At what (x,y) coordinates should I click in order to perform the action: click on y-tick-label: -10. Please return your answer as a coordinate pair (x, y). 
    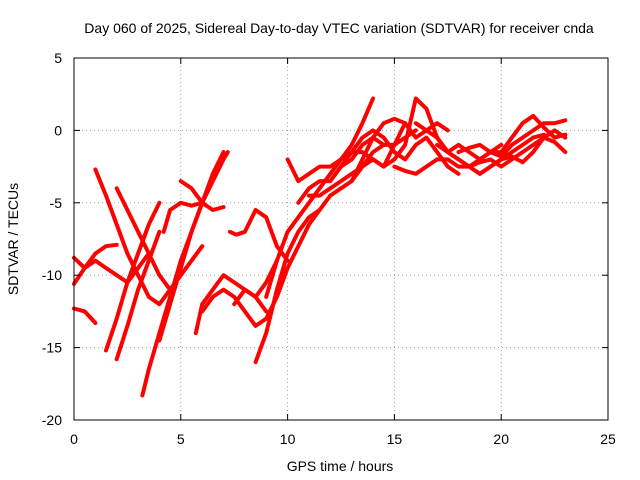
    Looking at the image, I should click on (52, 275).